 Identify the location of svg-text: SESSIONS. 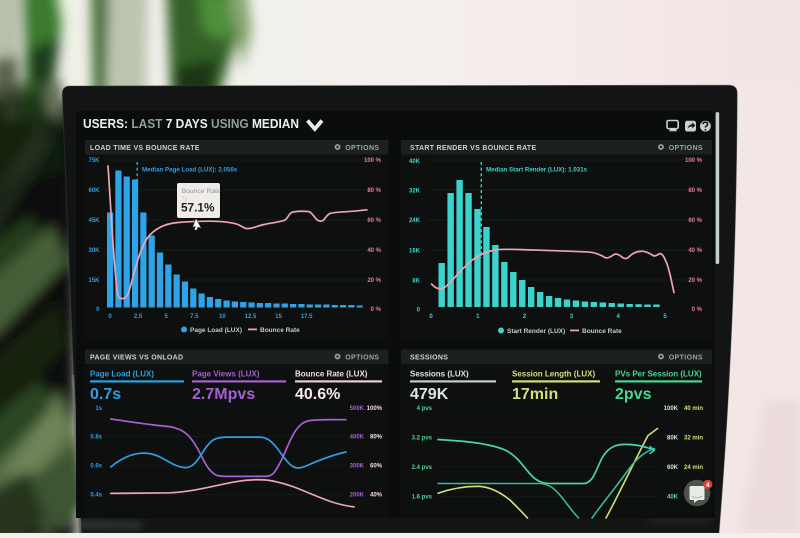
(429, 358).